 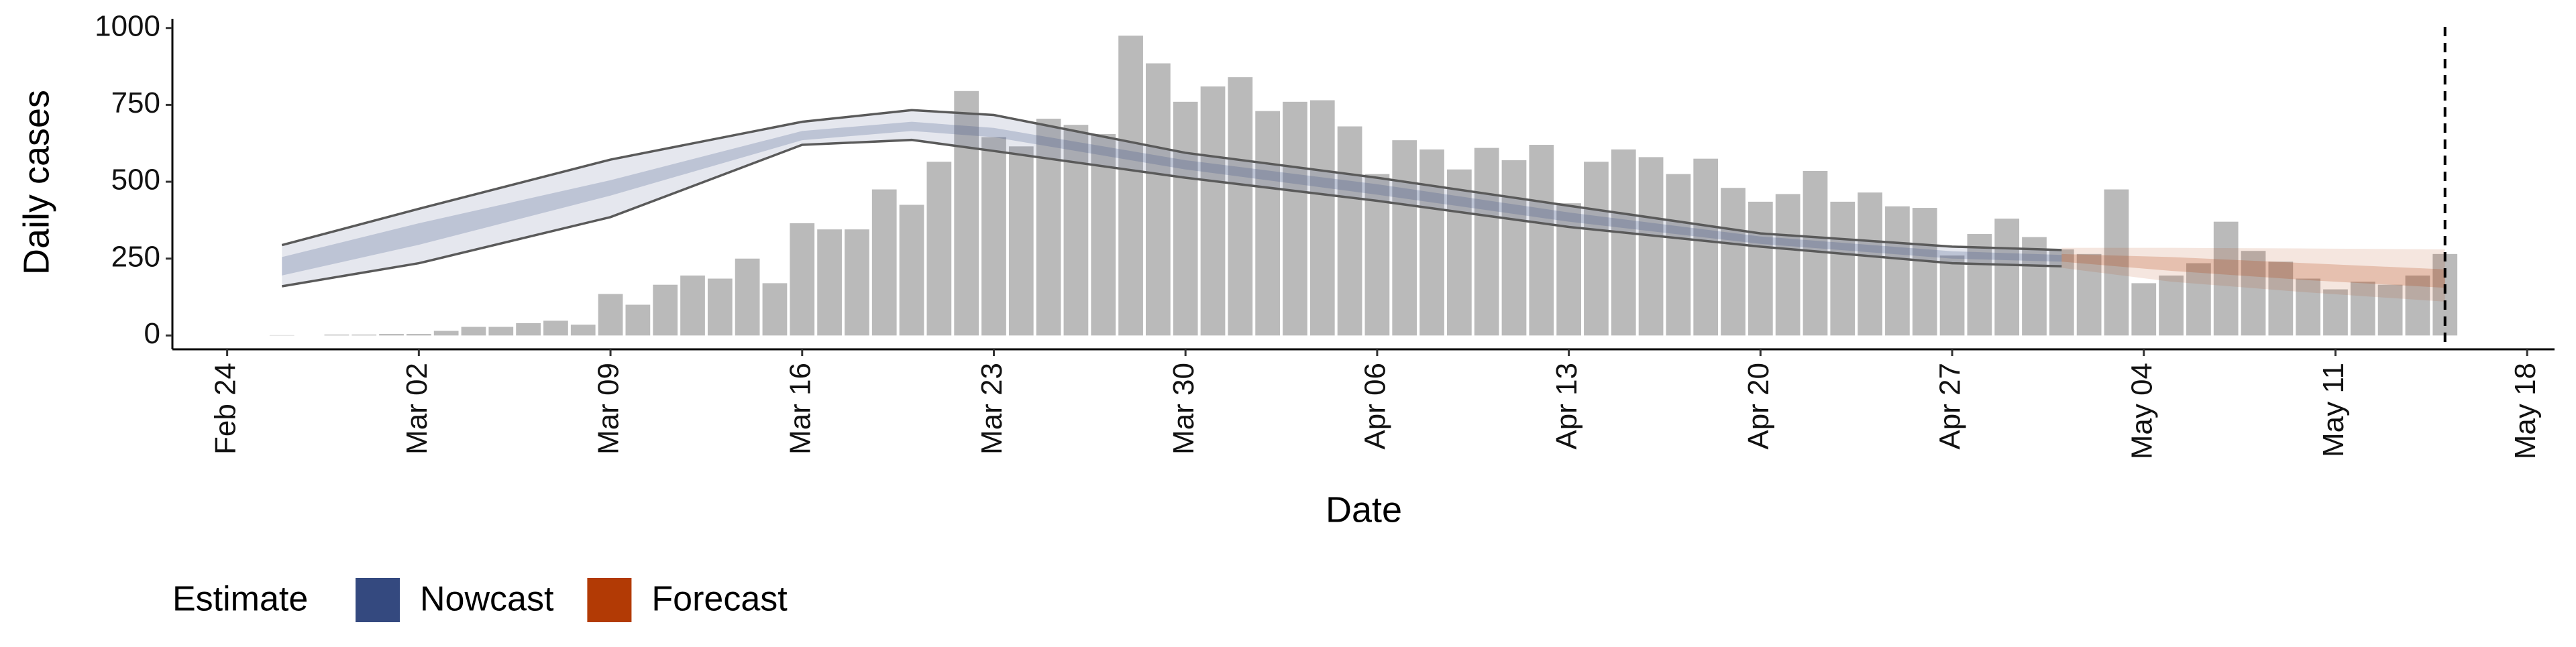 I want to click on x-tick-label: Mar 09, so click(x=608, y=409).